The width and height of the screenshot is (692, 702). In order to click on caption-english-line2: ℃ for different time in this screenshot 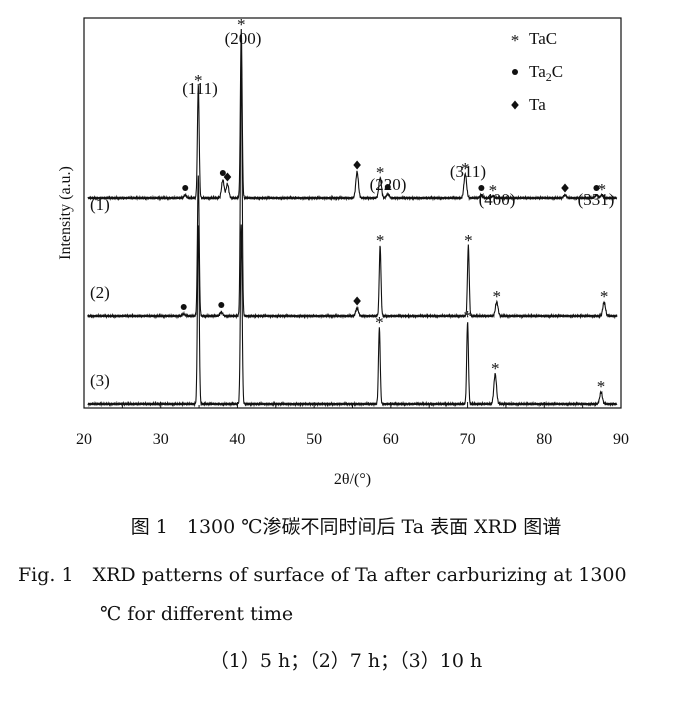, I will do `click(197, 614)`.